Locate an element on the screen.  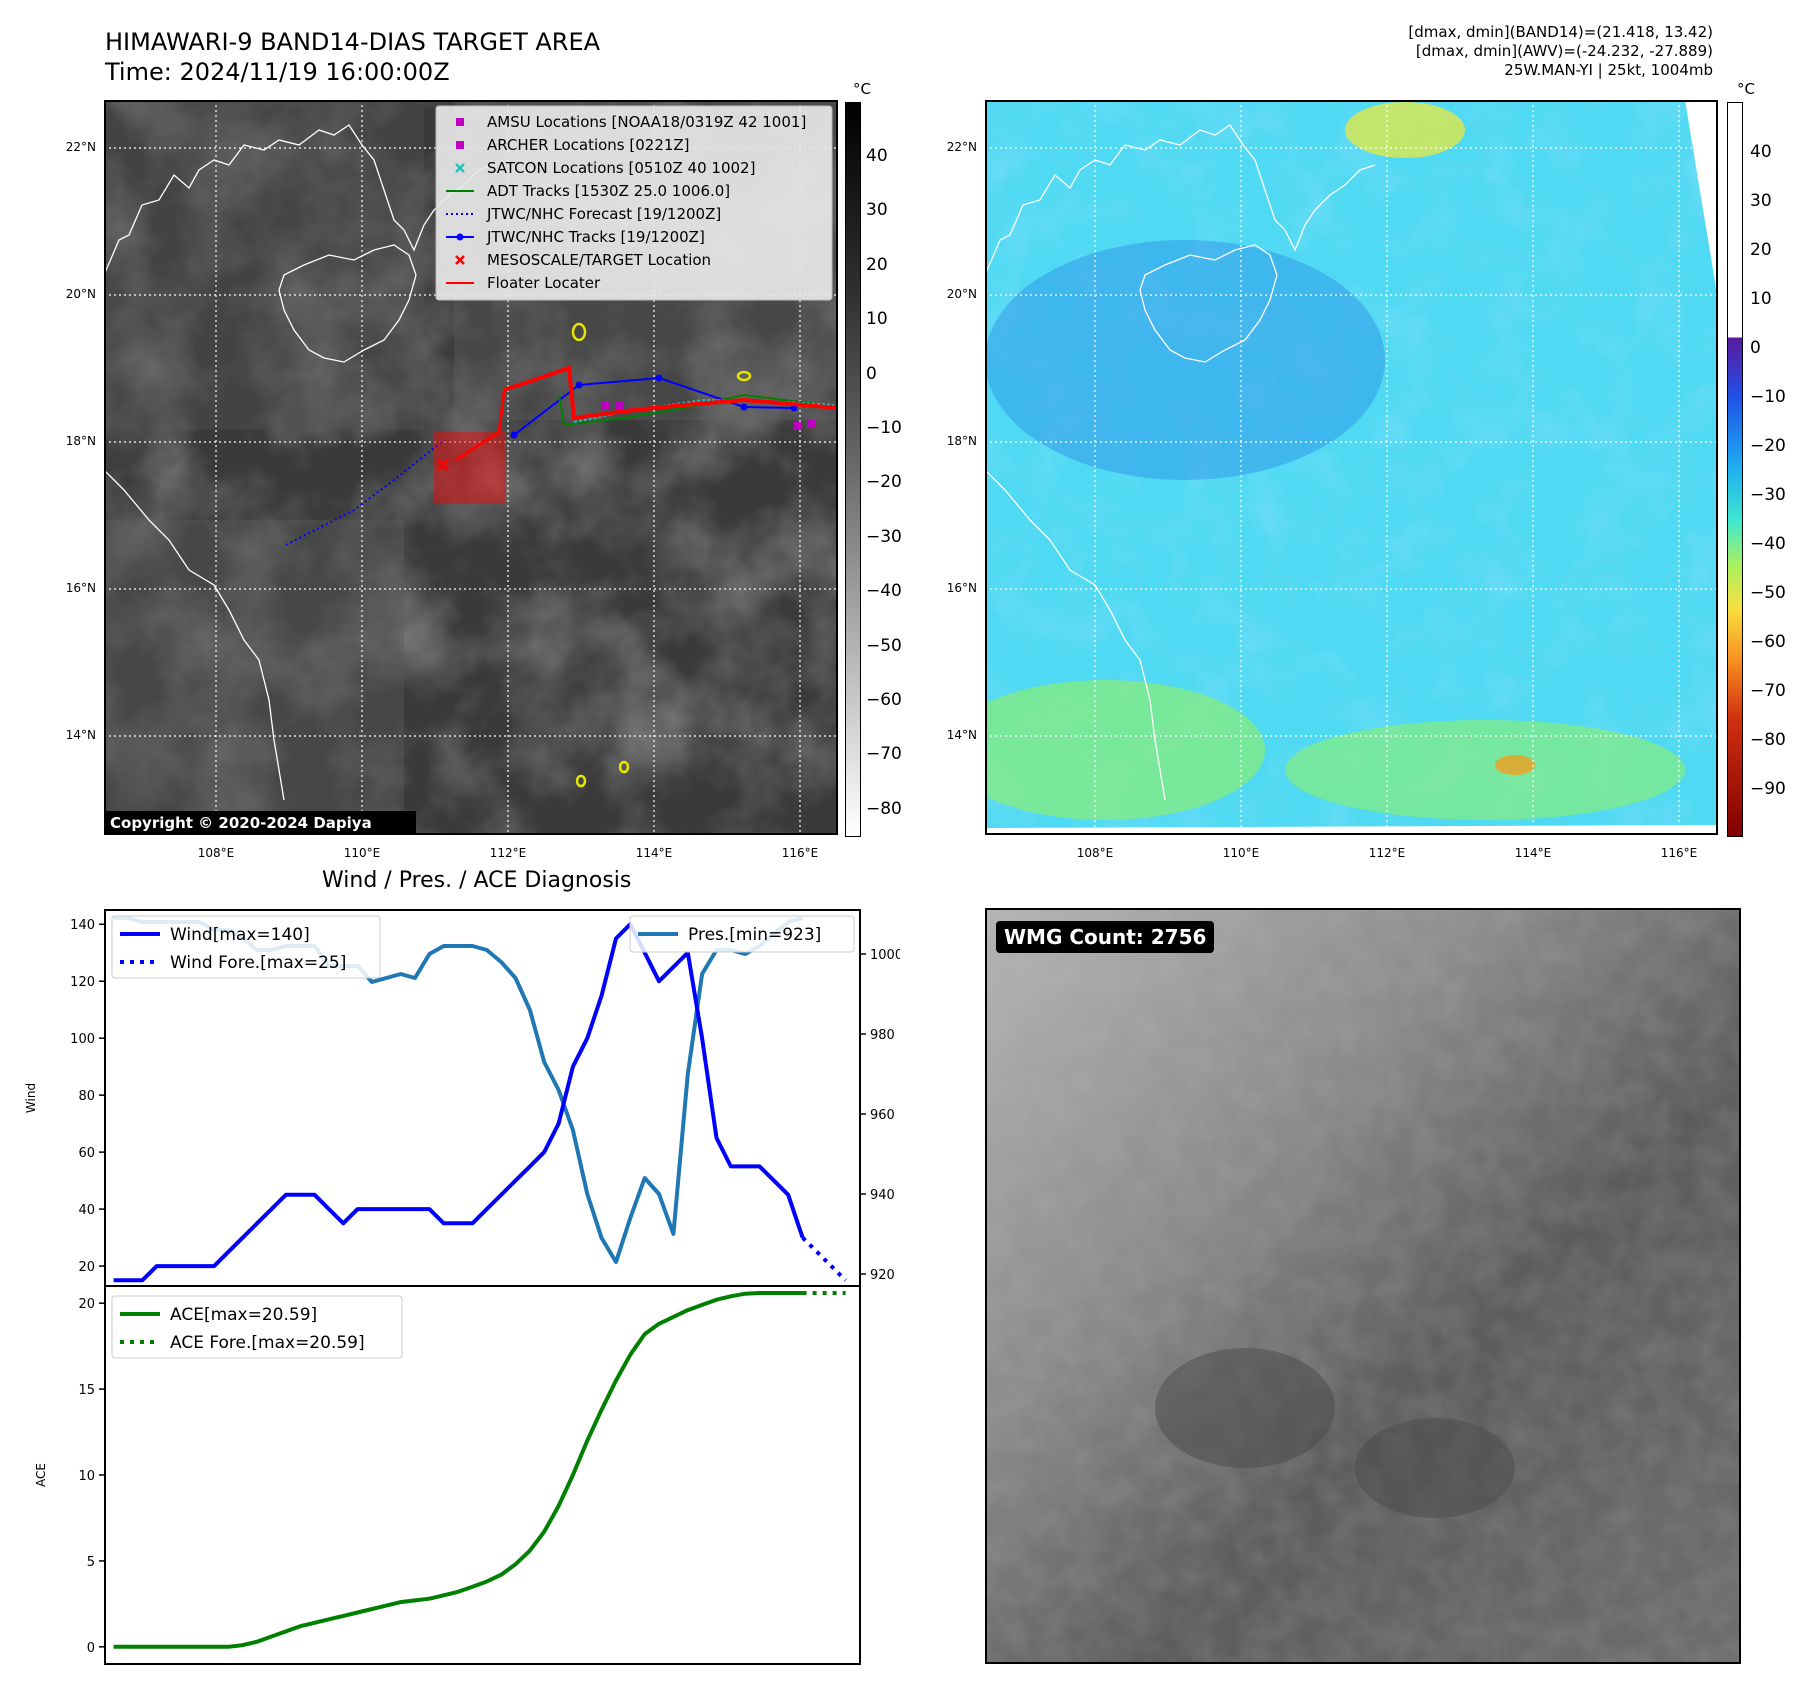
awv-coastlines is located at coordinates (1180, 462).